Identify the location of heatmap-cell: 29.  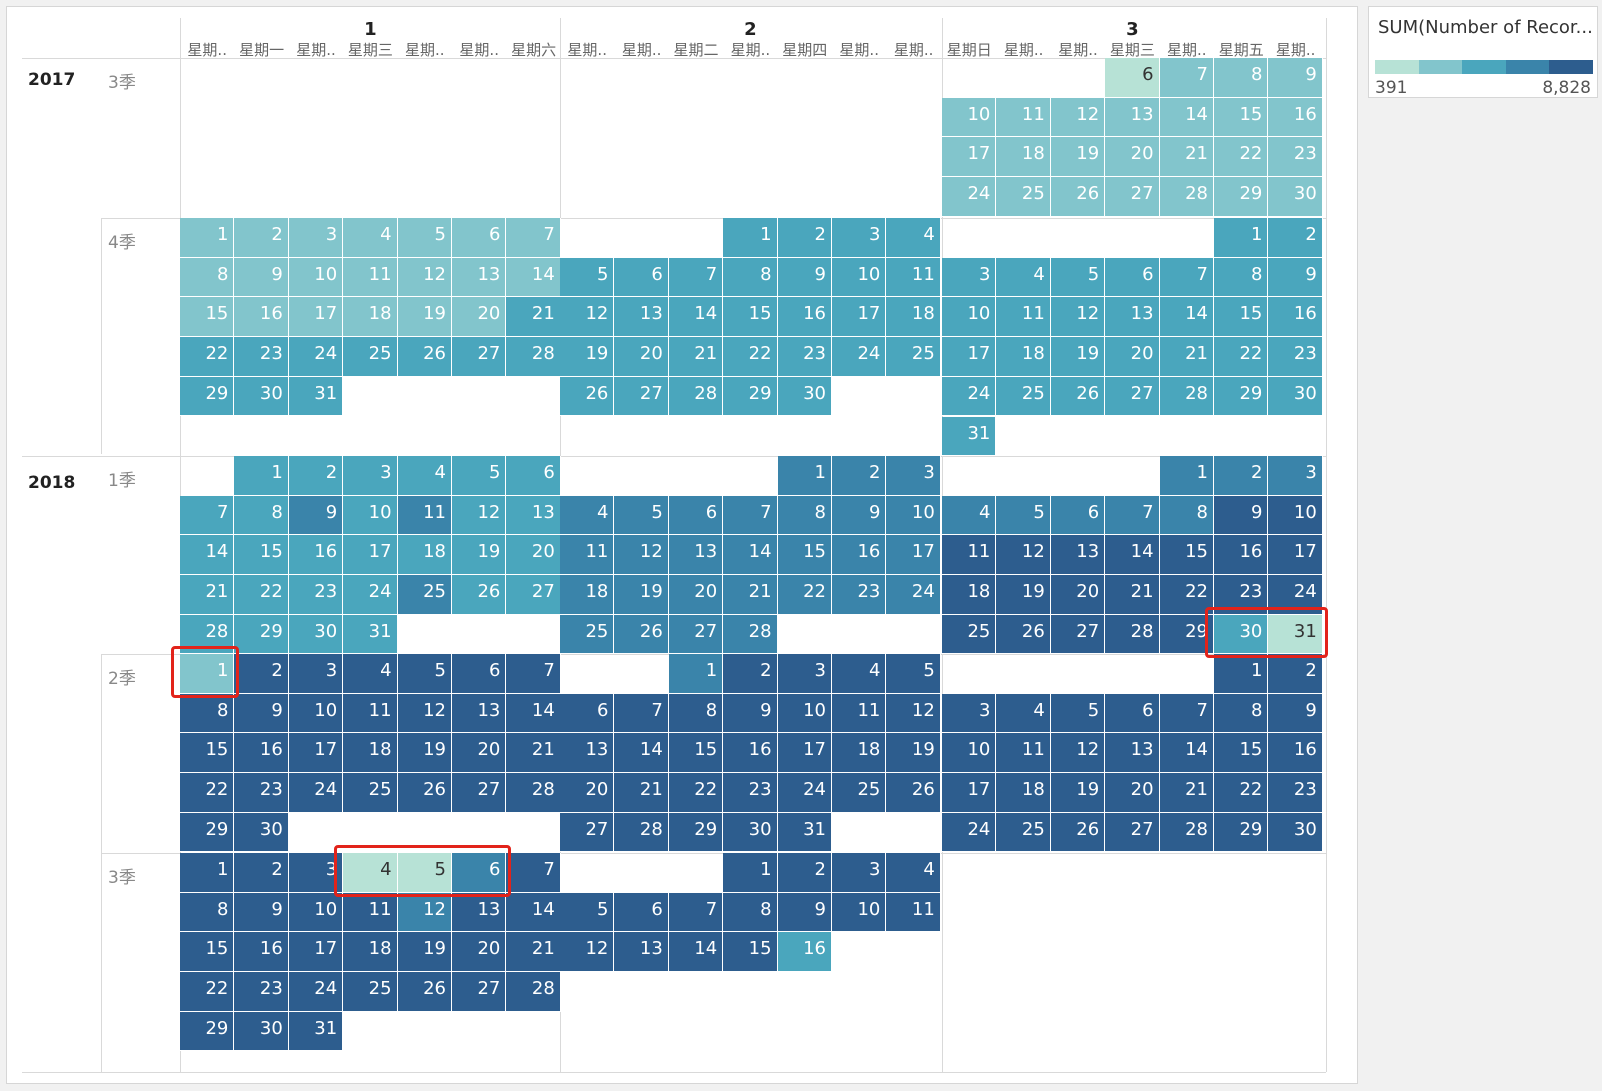
(1186, 634).